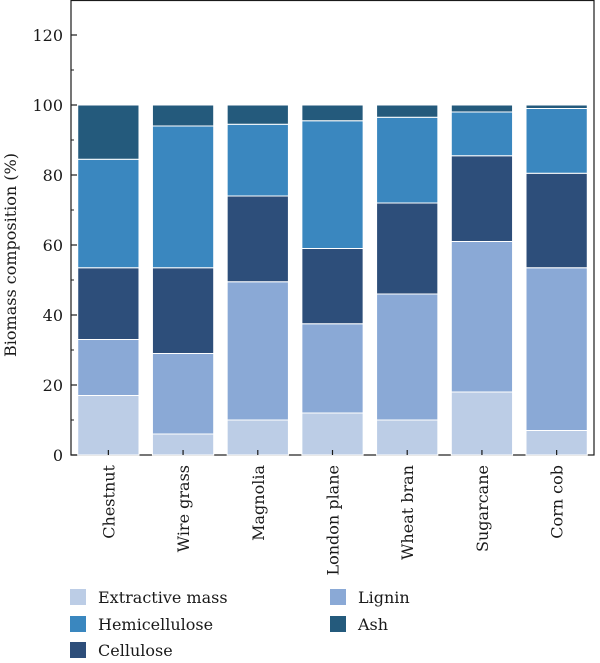 Image resolution: width=600 pixels, height=663 pixels. What do you see at coordinates (47, 35) in the screenshot?
I see `y-tick-label: 120` at bounding box center [47, 35].